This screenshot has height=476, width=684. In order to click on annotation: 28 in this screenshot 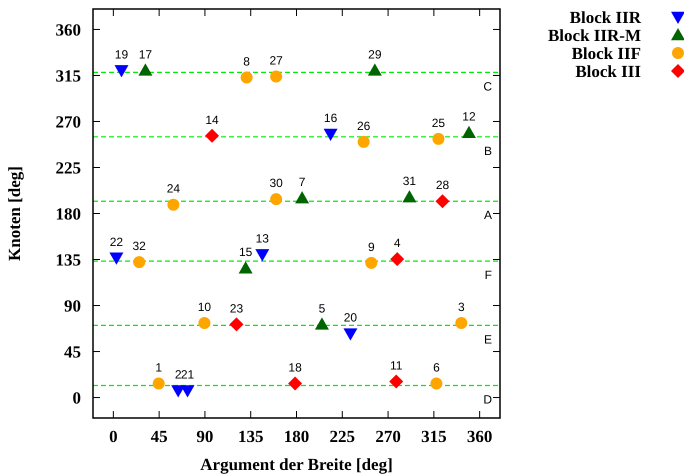, I will do `click(443, 185)`.